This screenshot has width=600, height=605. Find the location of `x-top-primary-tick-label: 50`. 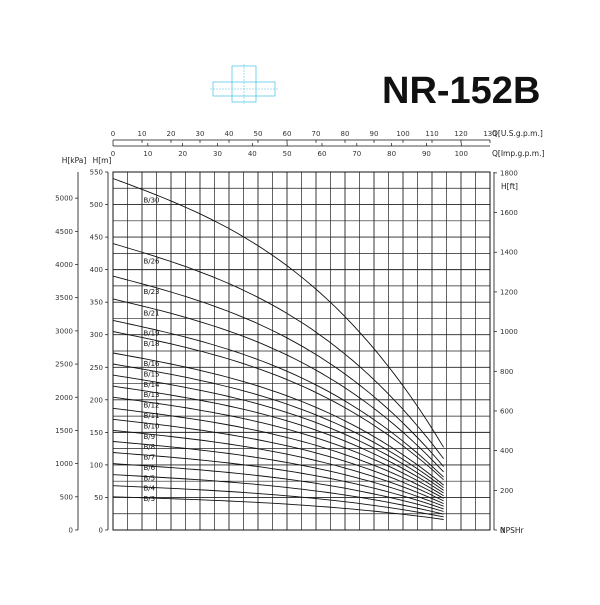

x-top-primary-tick-label: 50 is located at coordinates (258, 134).